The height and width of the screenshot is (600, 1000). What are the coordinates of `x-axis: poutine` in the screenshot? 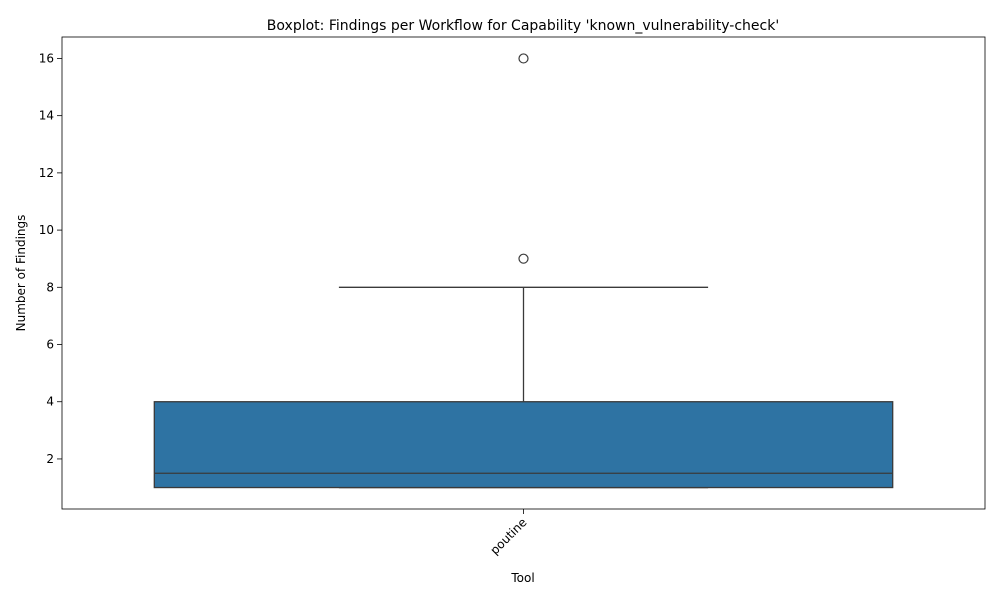 It's located at (508, 533).